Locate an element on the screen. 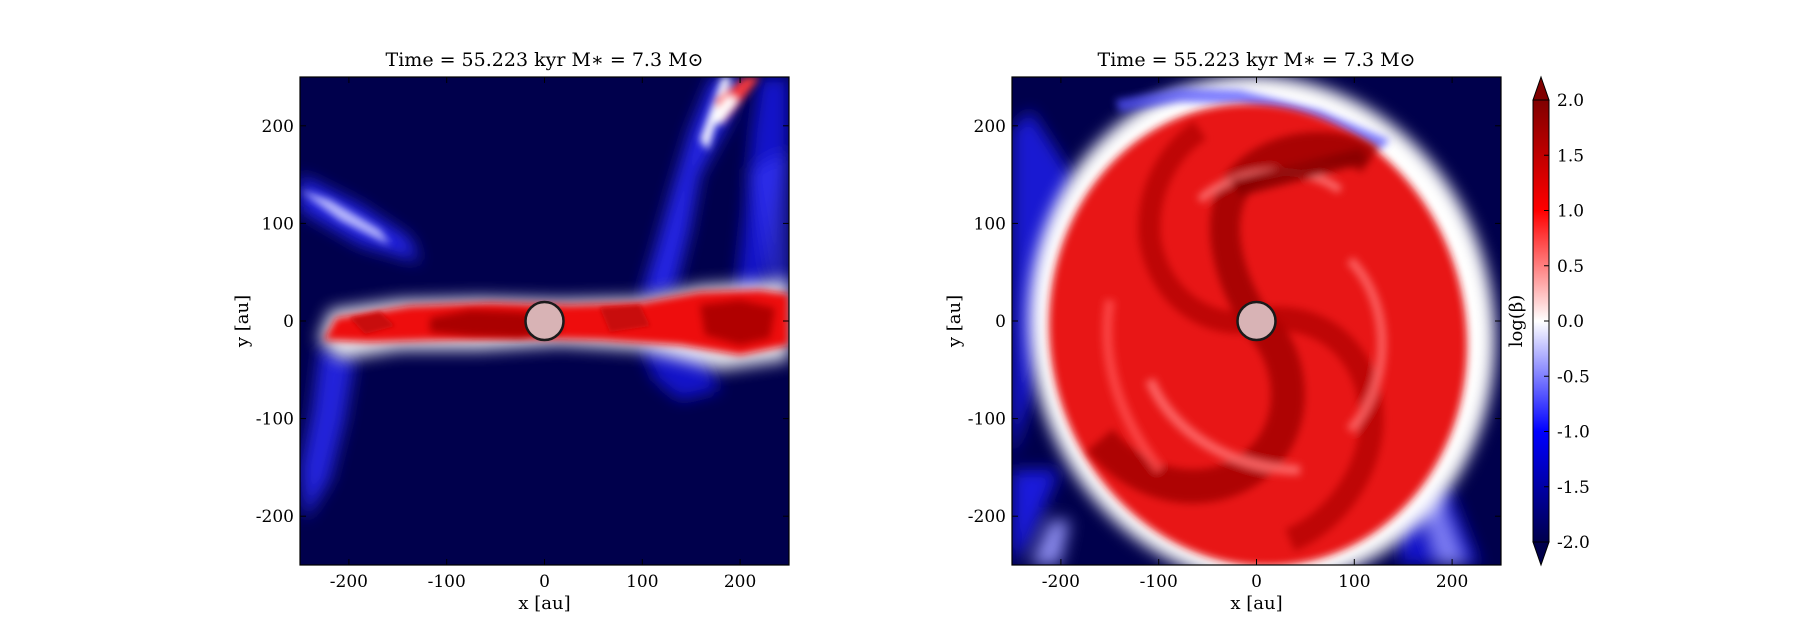  right-xtick-label: 0 is located at coordinates (1256, 582).